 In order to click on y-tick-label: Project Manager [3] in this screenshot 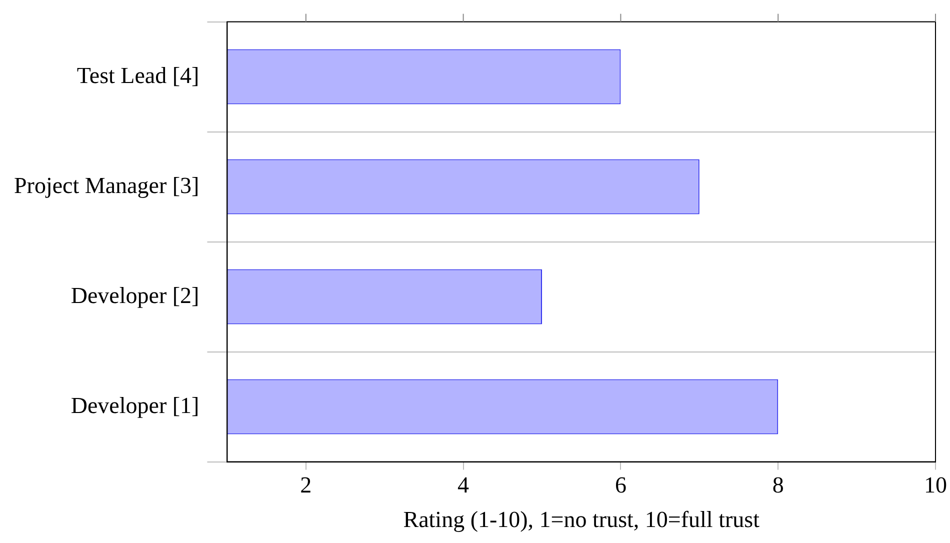, I will do `click(107, 185)`.